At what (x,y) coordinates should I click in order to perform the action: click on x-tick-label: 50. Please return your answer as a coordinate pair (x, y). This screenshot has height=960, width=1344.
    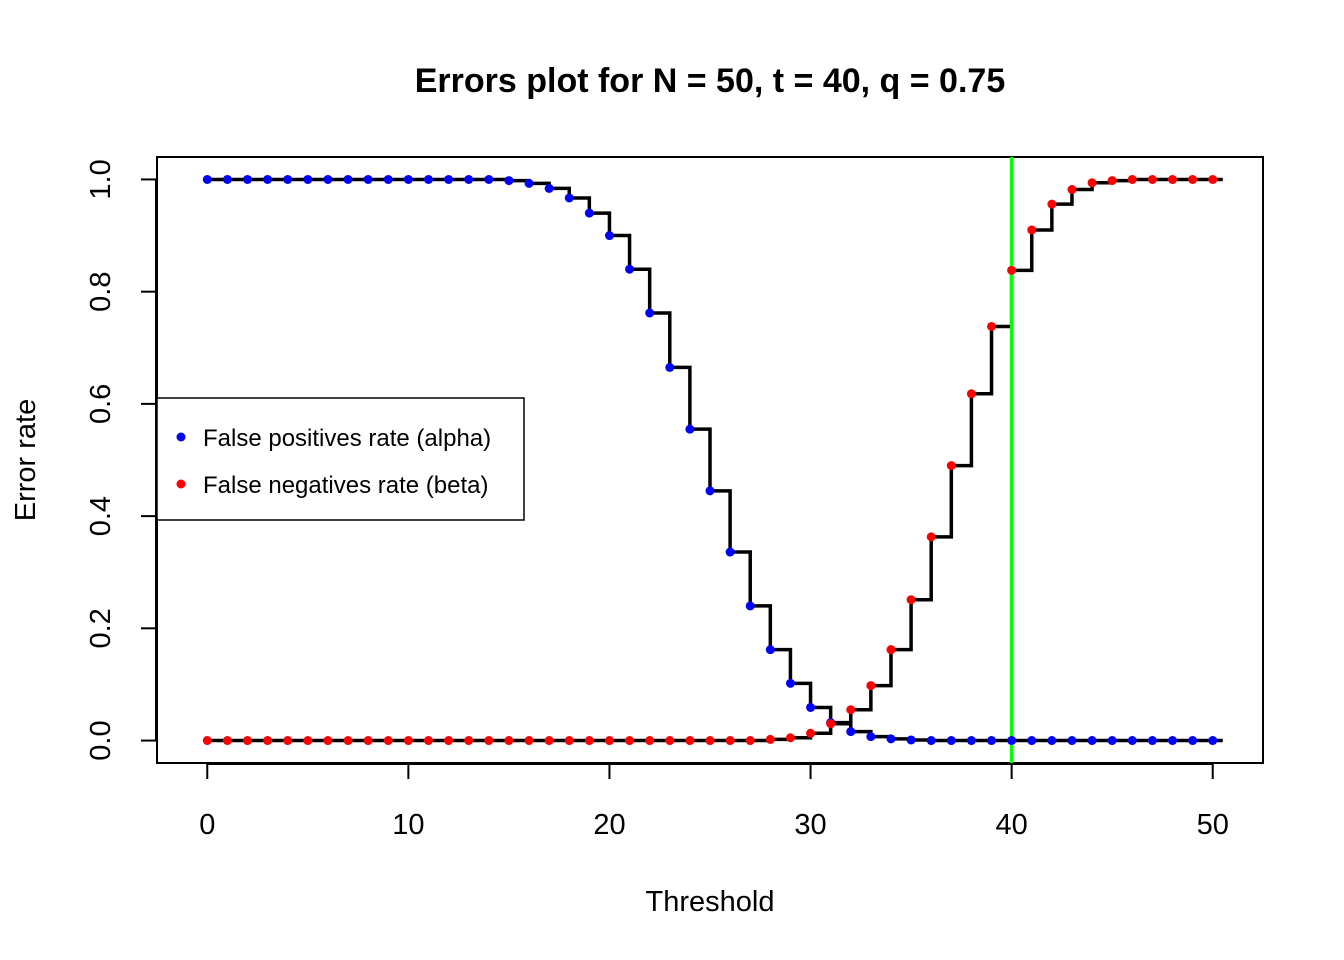
    Looking at the image, I should click on (1213, 825).